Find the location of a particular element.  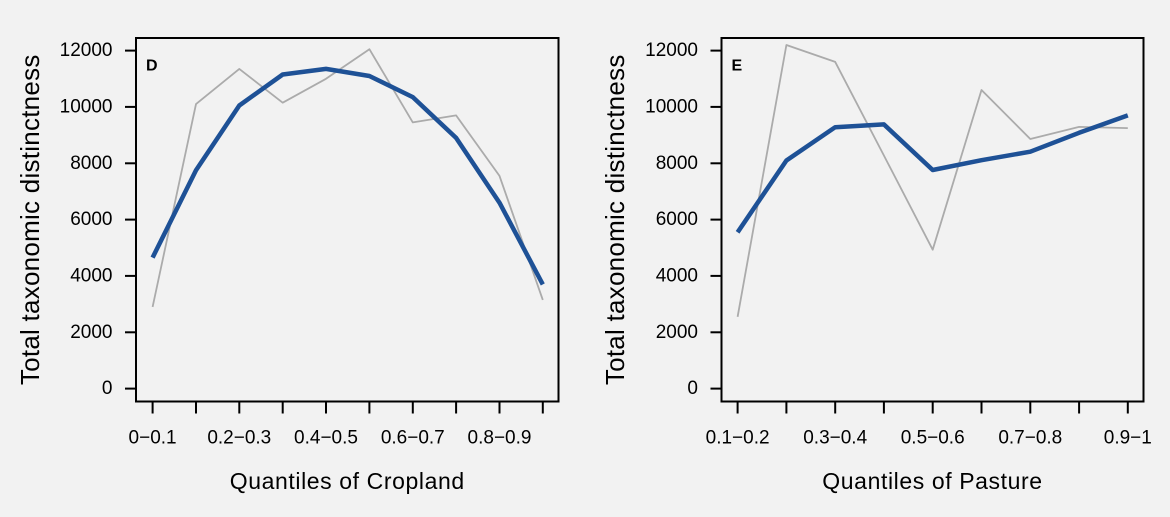

svg-text: 0.1−0.2 is located at coordinates (738, 438).